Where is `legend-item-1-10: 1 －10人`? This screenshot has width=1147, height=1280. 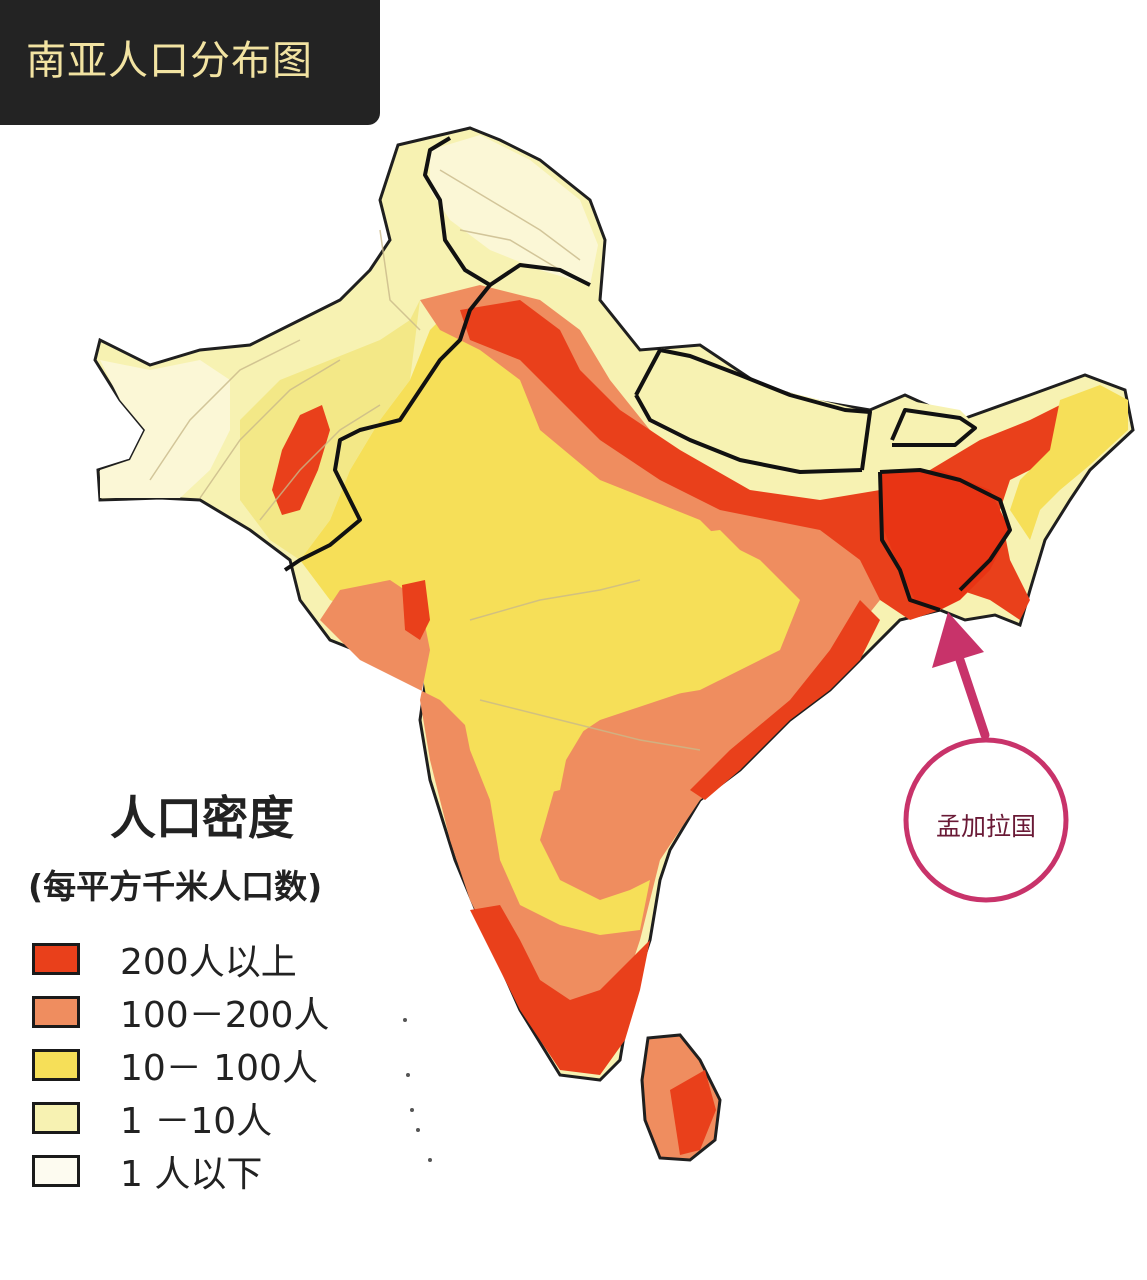 legend-item-1-10: 1 －10人 is located at coordinates (152, 1120).